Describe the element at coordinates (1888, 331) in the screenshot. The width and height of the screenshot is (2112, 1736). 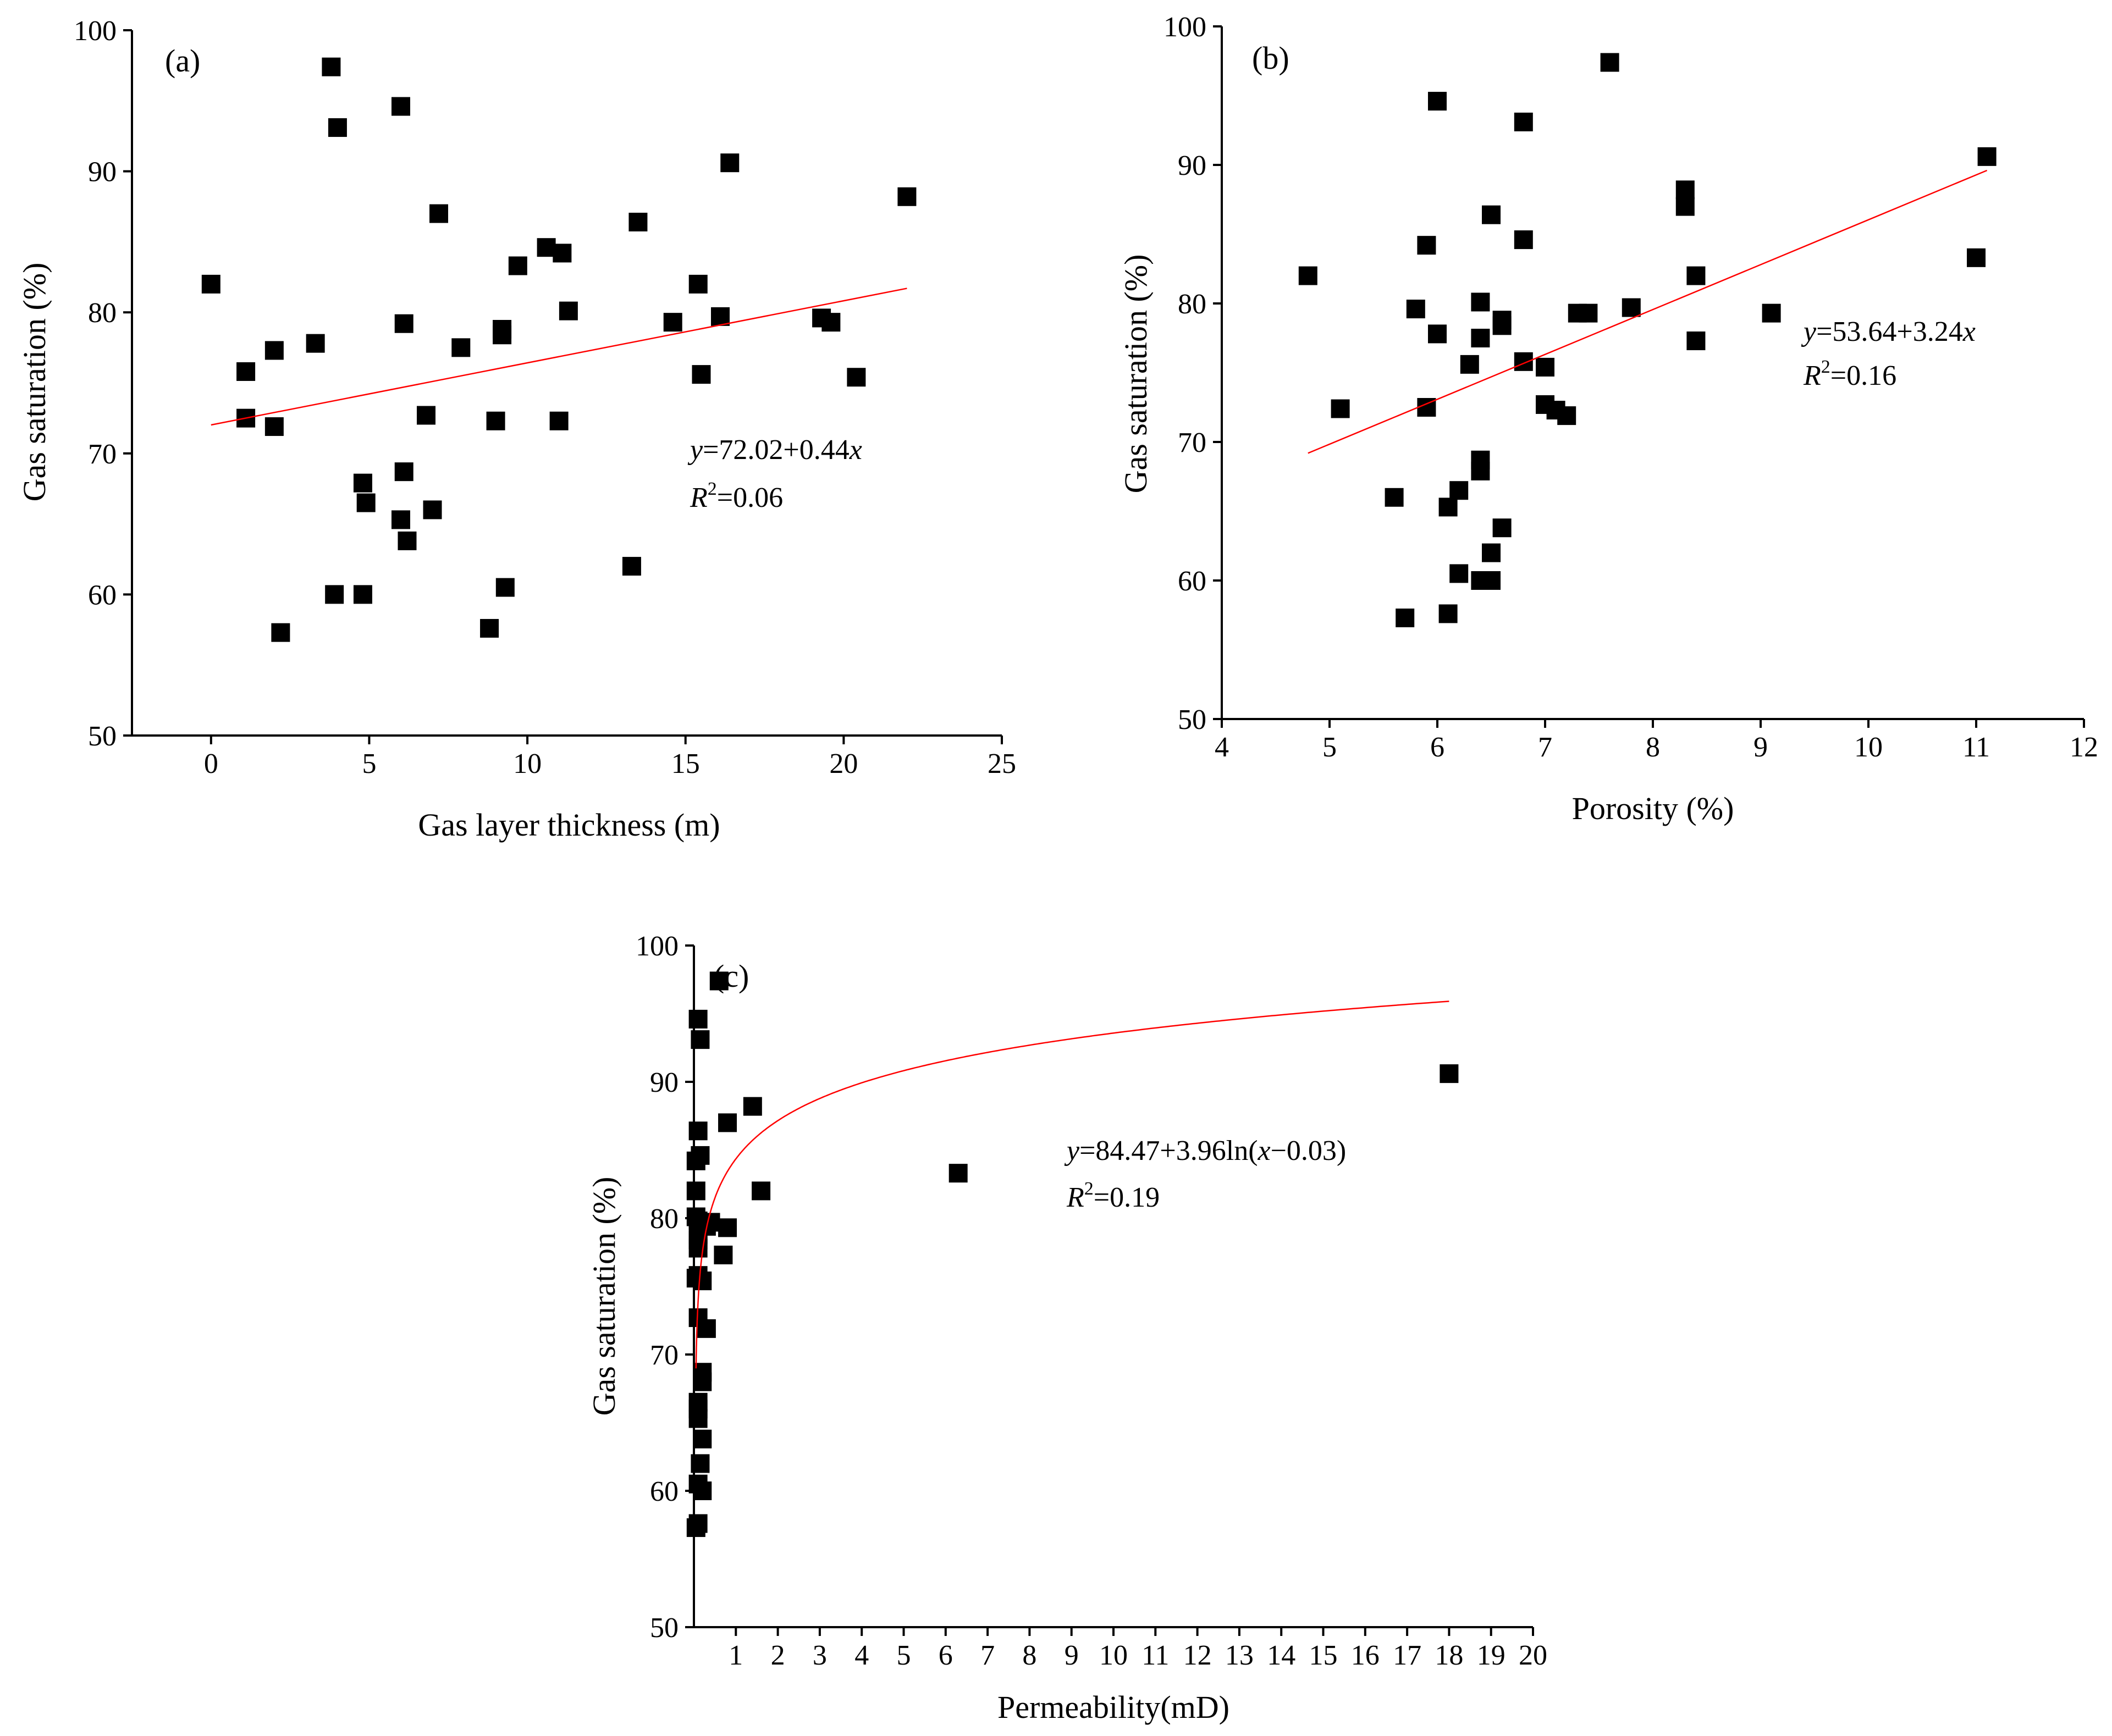
I see `fit-equation-b: y=53.64+3.24x` at that location.